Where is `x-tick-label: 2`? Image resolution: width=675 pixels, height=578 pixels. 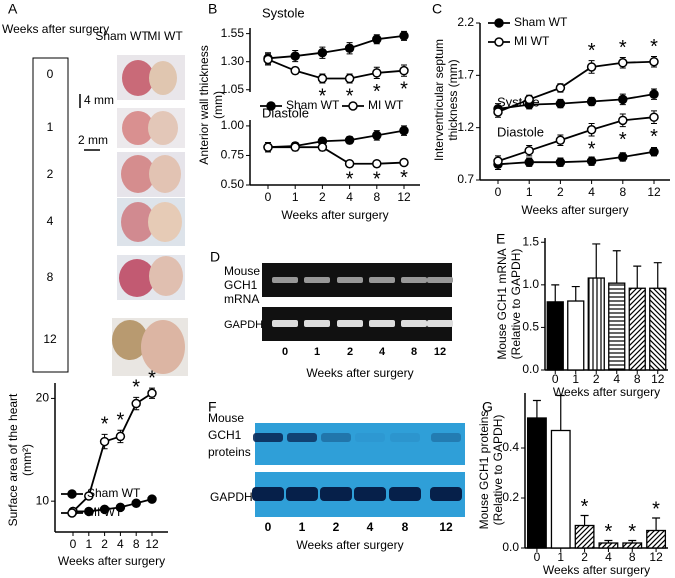
x-tick-label: 2 is located at coordinates (560, 192).